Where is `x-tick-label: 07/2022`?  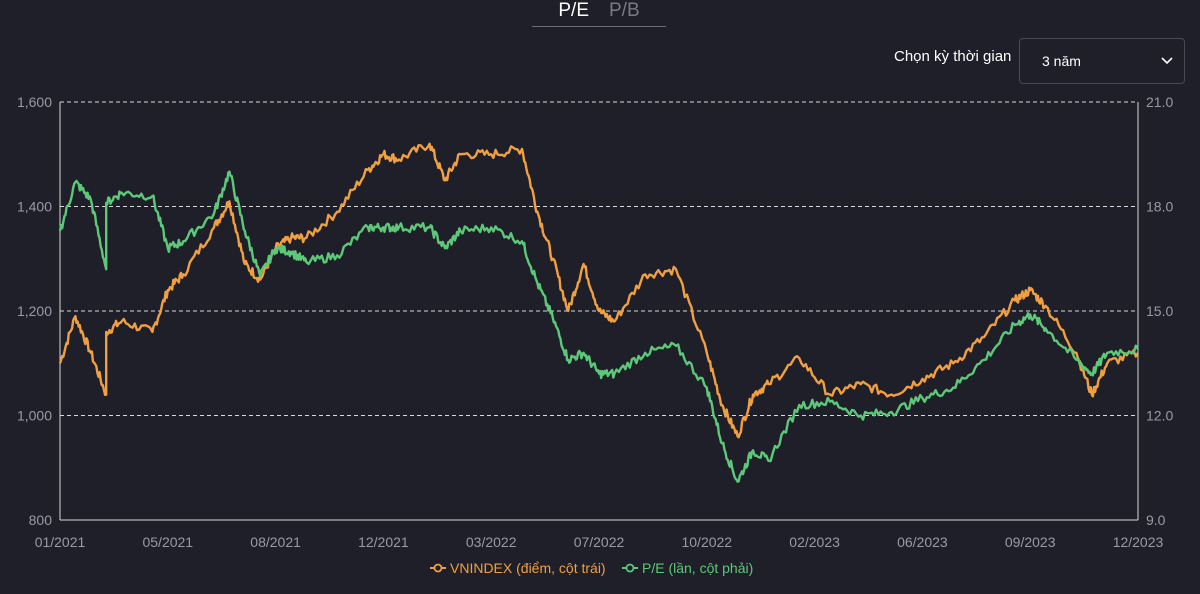 x-tick-label: 07/2022 is located at coordinates (599, 542).